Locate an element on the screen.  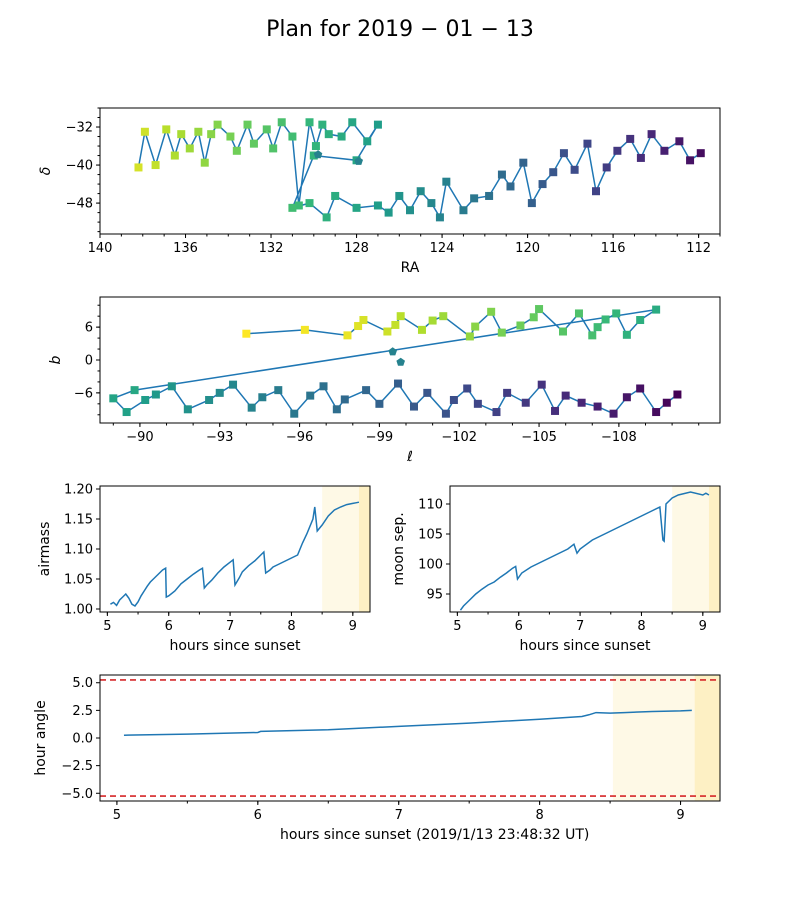
y-axis-label: airmass is located at coordinates (45, 549).